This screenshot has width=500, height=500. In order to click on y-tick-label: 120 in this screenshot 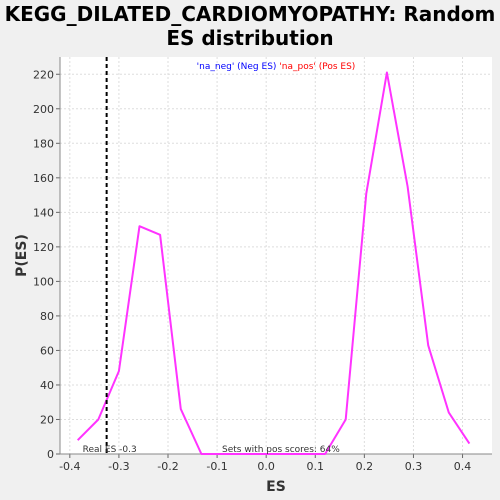, I will do `click(43, 247)`.